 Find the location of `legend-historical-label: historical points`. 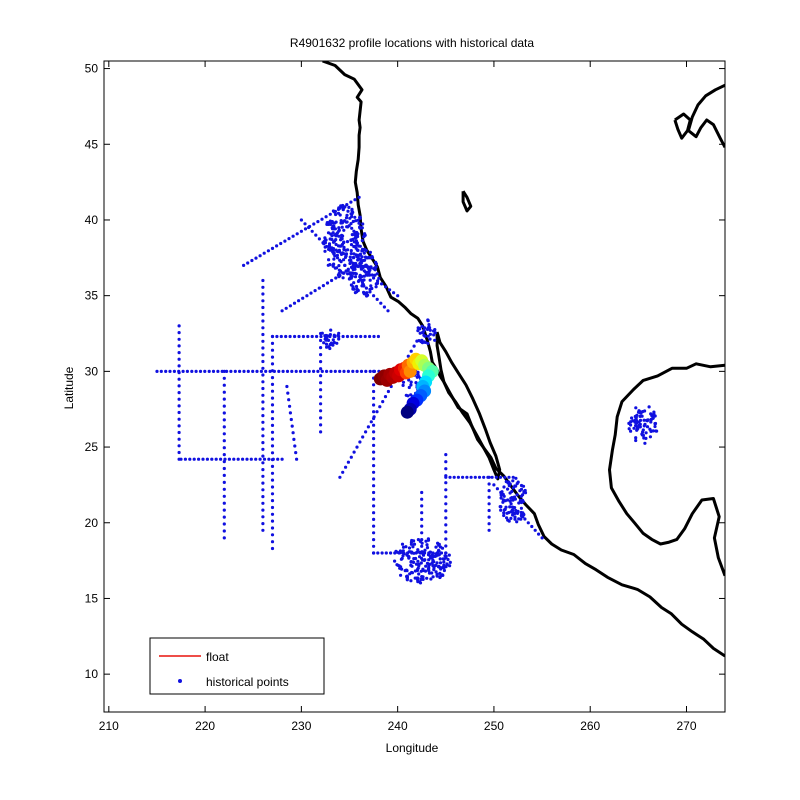

legend-historical-label: historical points is located at coordinates (247, 682).